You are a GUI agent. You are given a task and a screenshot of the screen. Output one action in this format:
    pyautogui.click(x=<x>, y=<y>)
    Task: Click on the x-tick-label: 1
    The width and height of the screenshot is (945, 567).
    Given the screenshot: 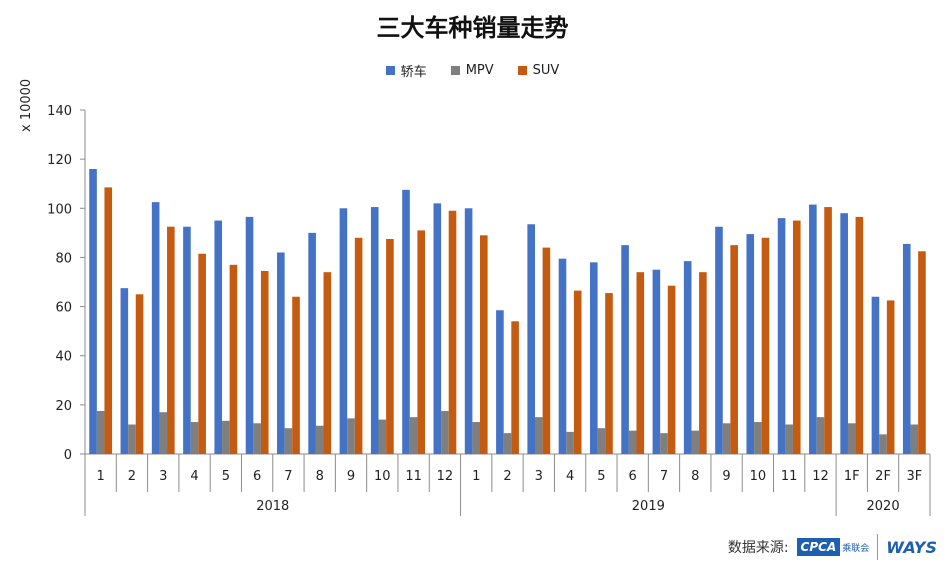 What is the action you would take?
    pyautogui.click(x=101, y=476)
    